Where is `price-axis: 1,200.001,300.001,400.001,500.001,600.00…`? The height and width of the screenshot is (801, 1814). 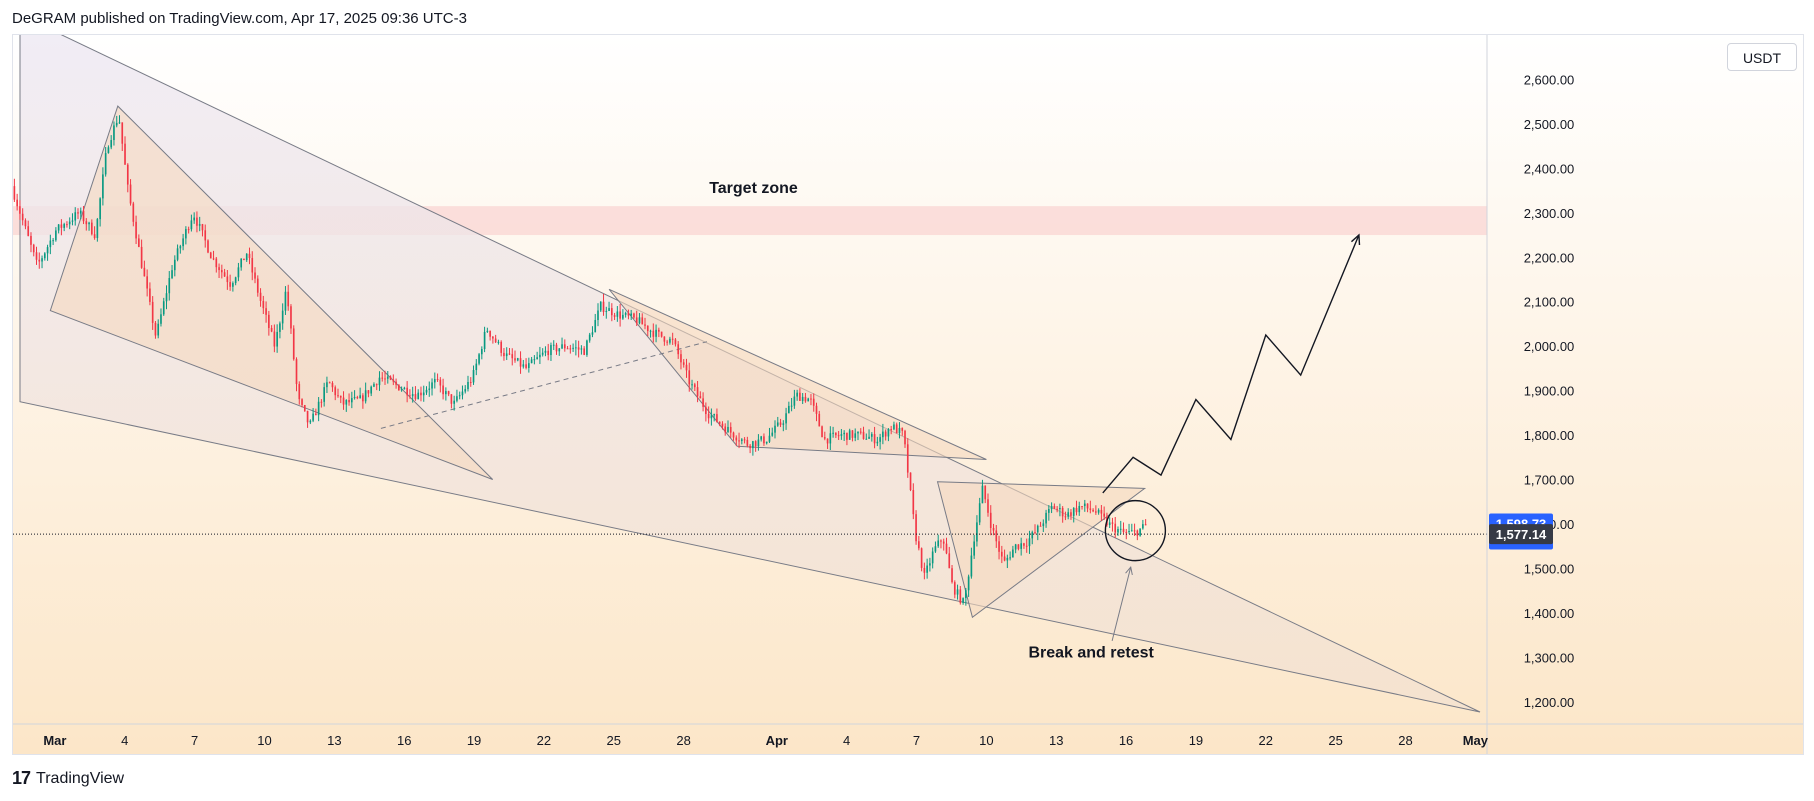
price-axis: 1,200.001,300.001,400.001,500.001,600.00… is located at coordinates (1549, 390).